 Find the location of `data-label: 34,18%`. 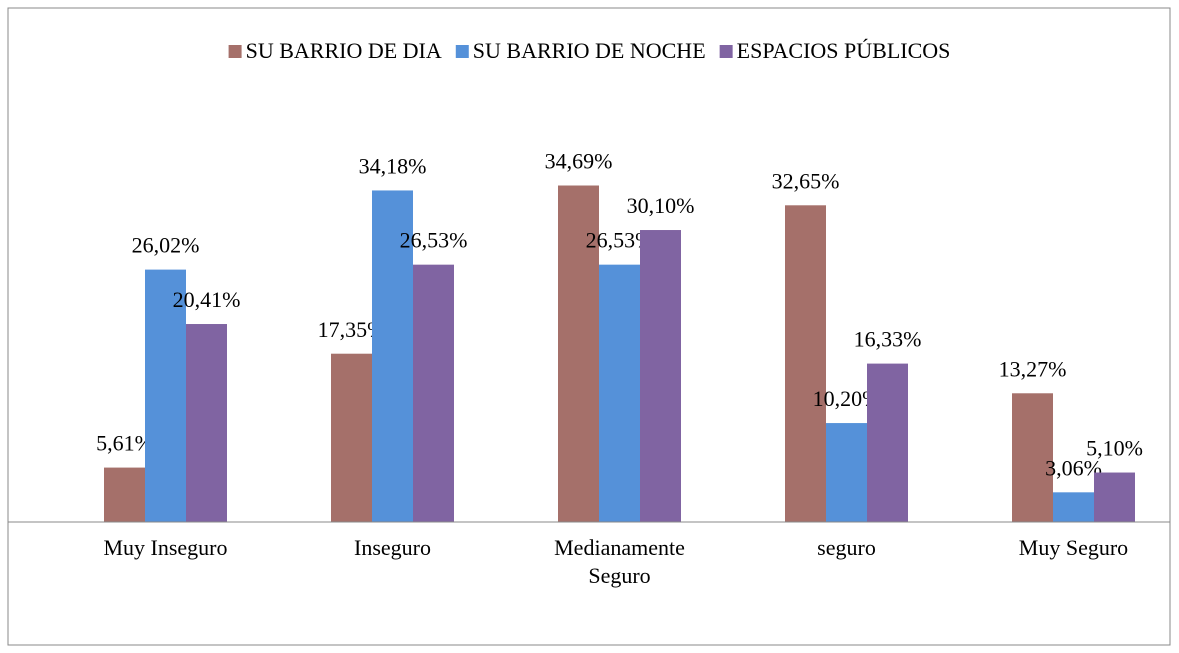

data-label: 34,18% is located at coordinates (393, 166).